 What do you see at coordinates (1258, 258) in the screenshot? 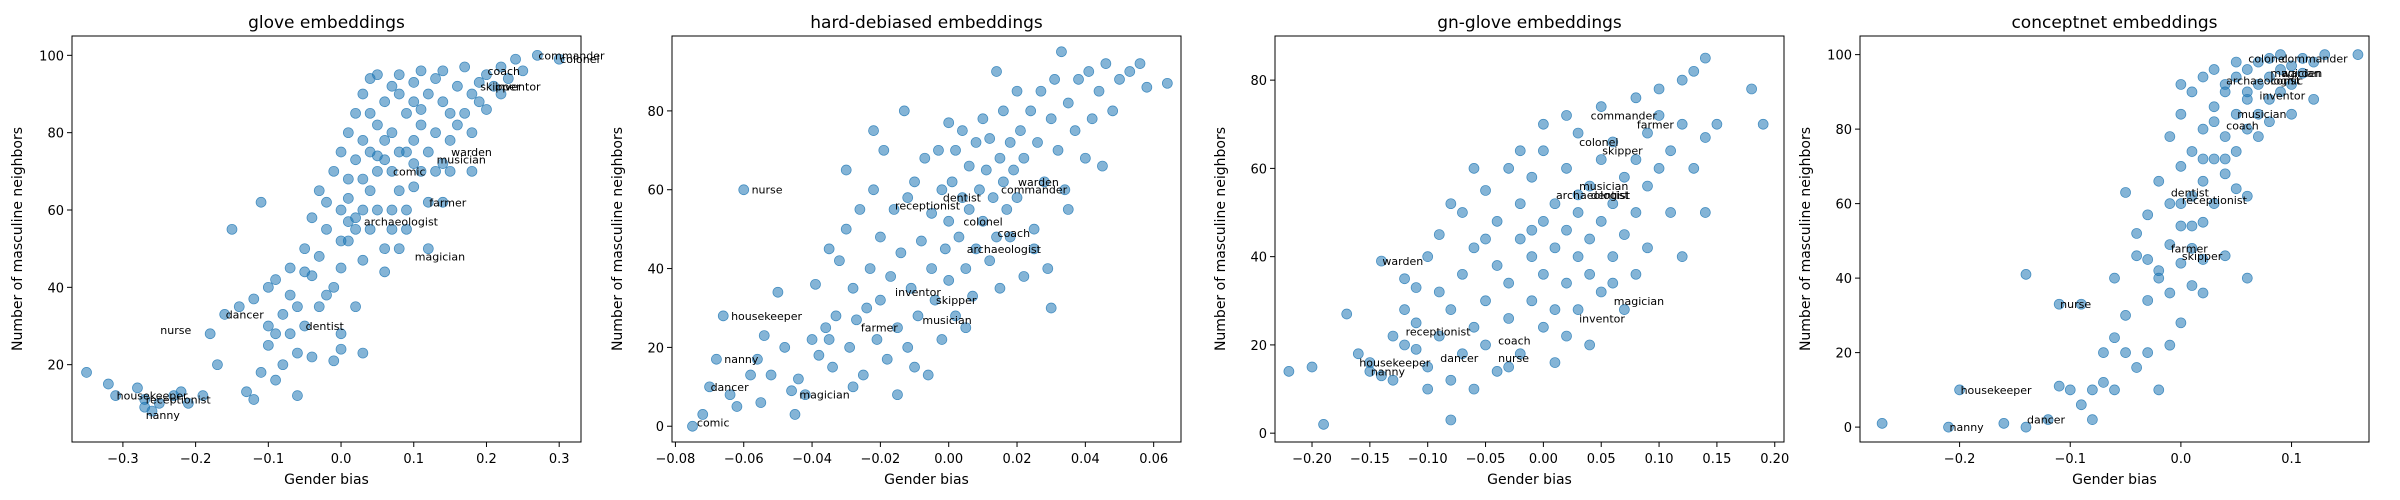
I see `y-tick-label: 40` at bounding box center [1258, 258].